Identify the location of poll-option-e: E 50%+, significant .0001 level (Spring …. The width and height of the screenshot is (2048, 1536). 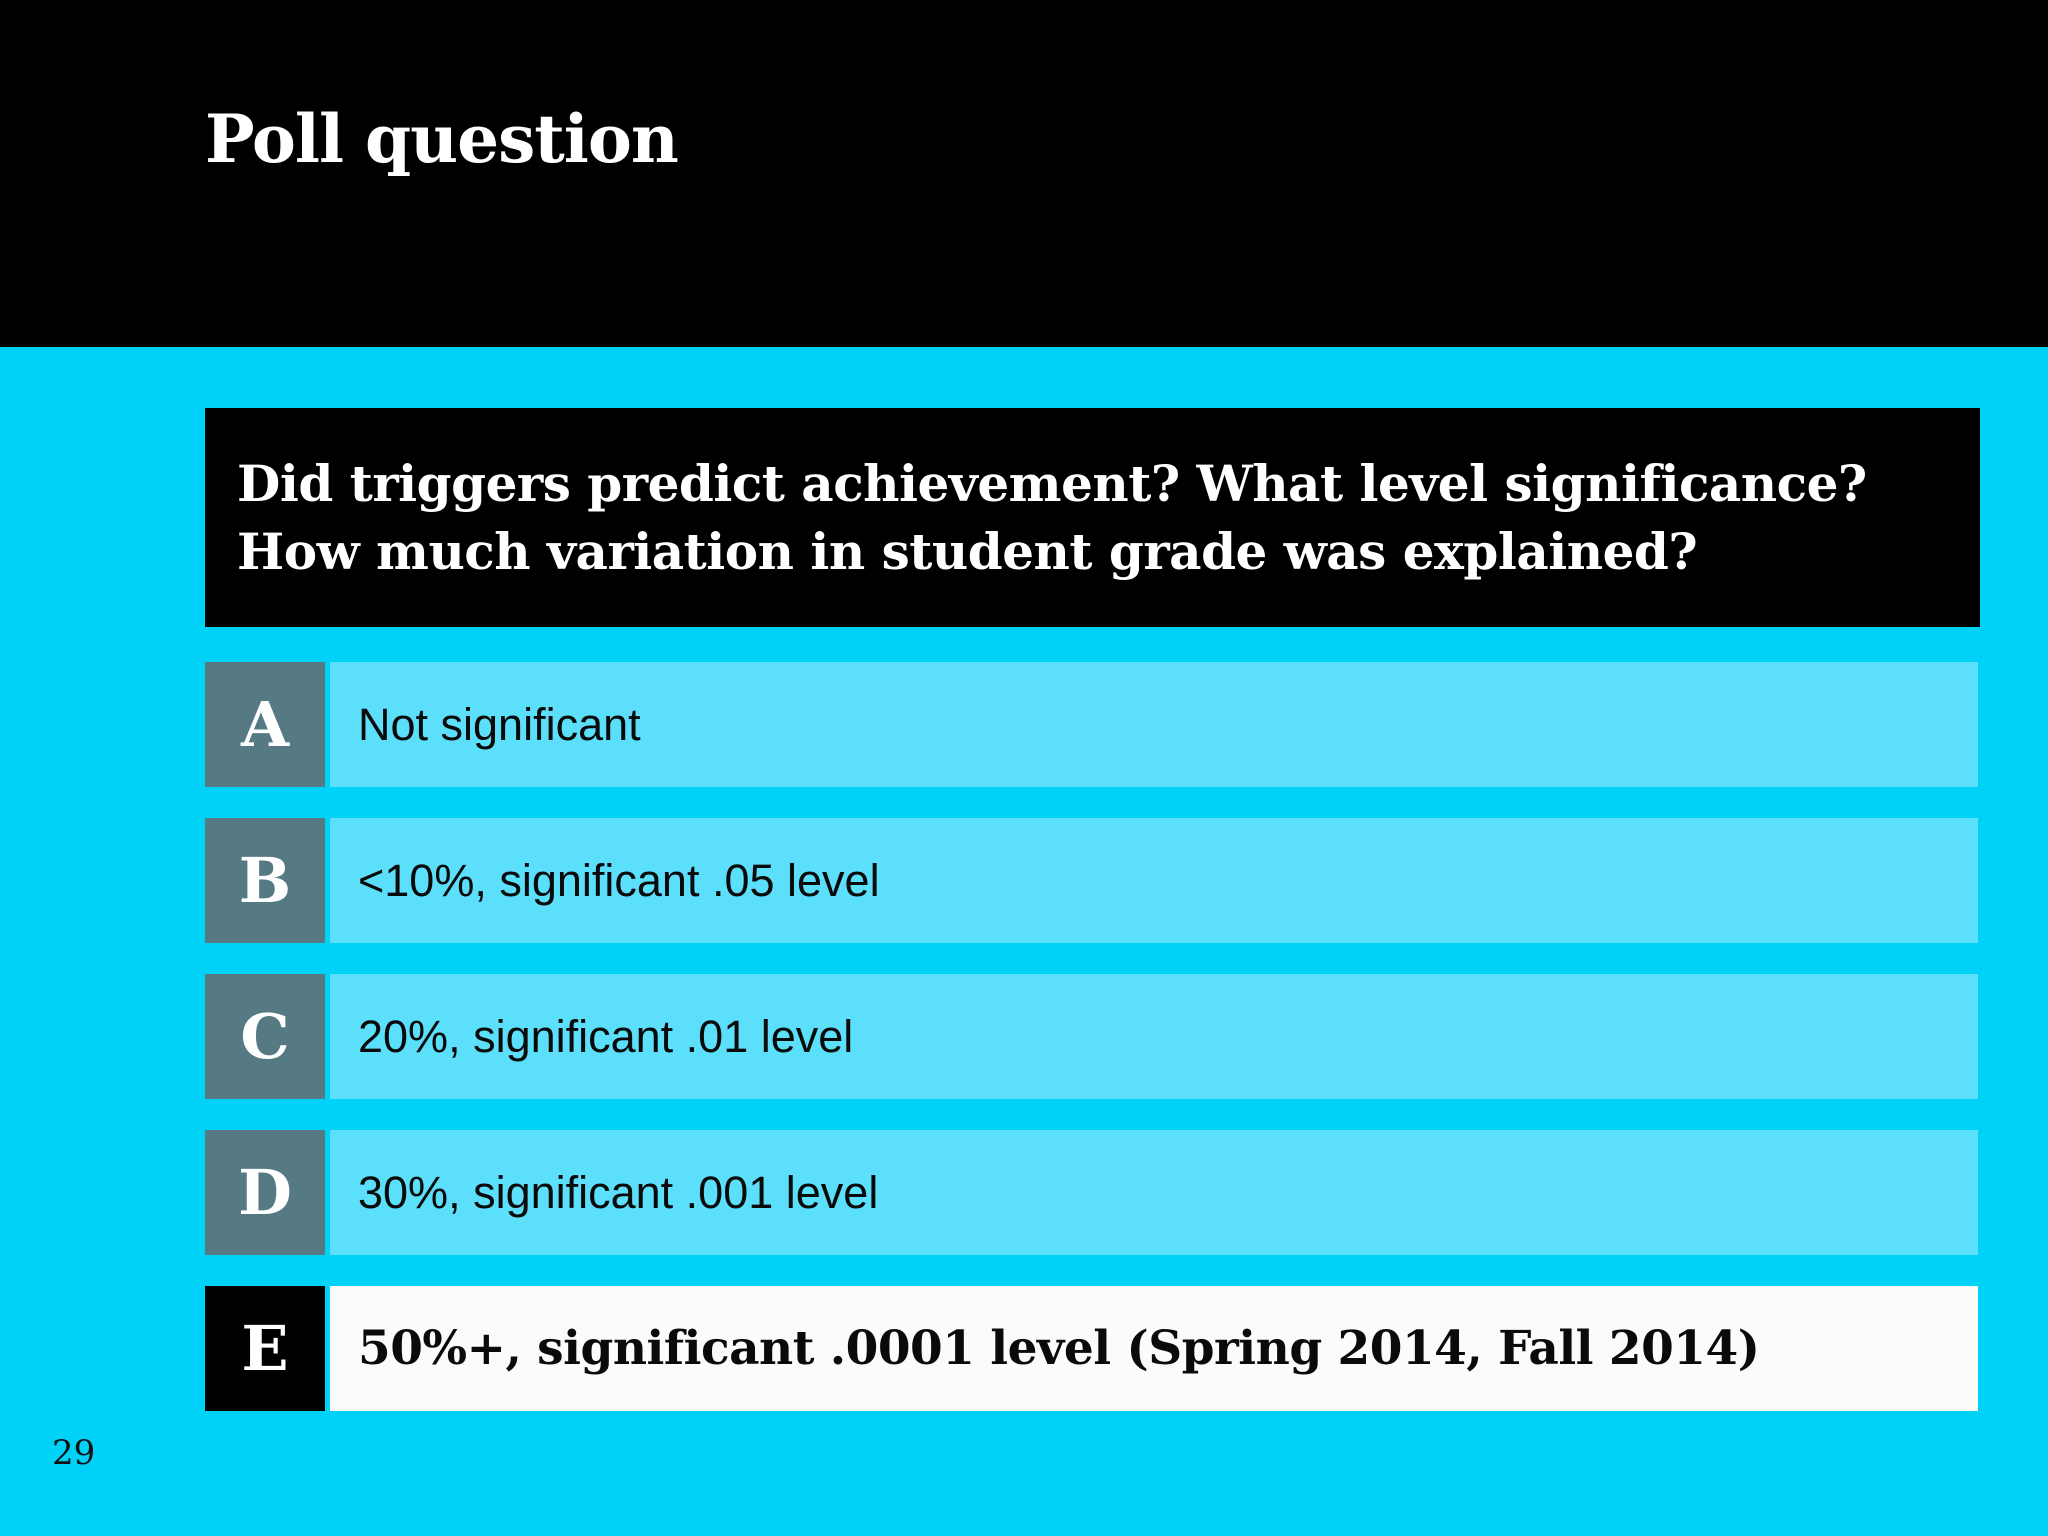
(1091, 1348).